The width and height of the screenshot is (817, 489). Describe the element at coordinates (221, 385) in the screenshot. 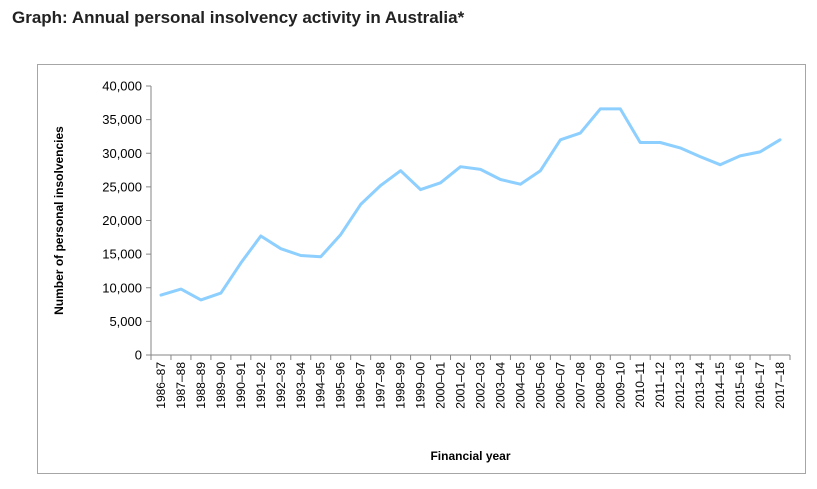

I see `x-tick-label: 1989–90` at that location.